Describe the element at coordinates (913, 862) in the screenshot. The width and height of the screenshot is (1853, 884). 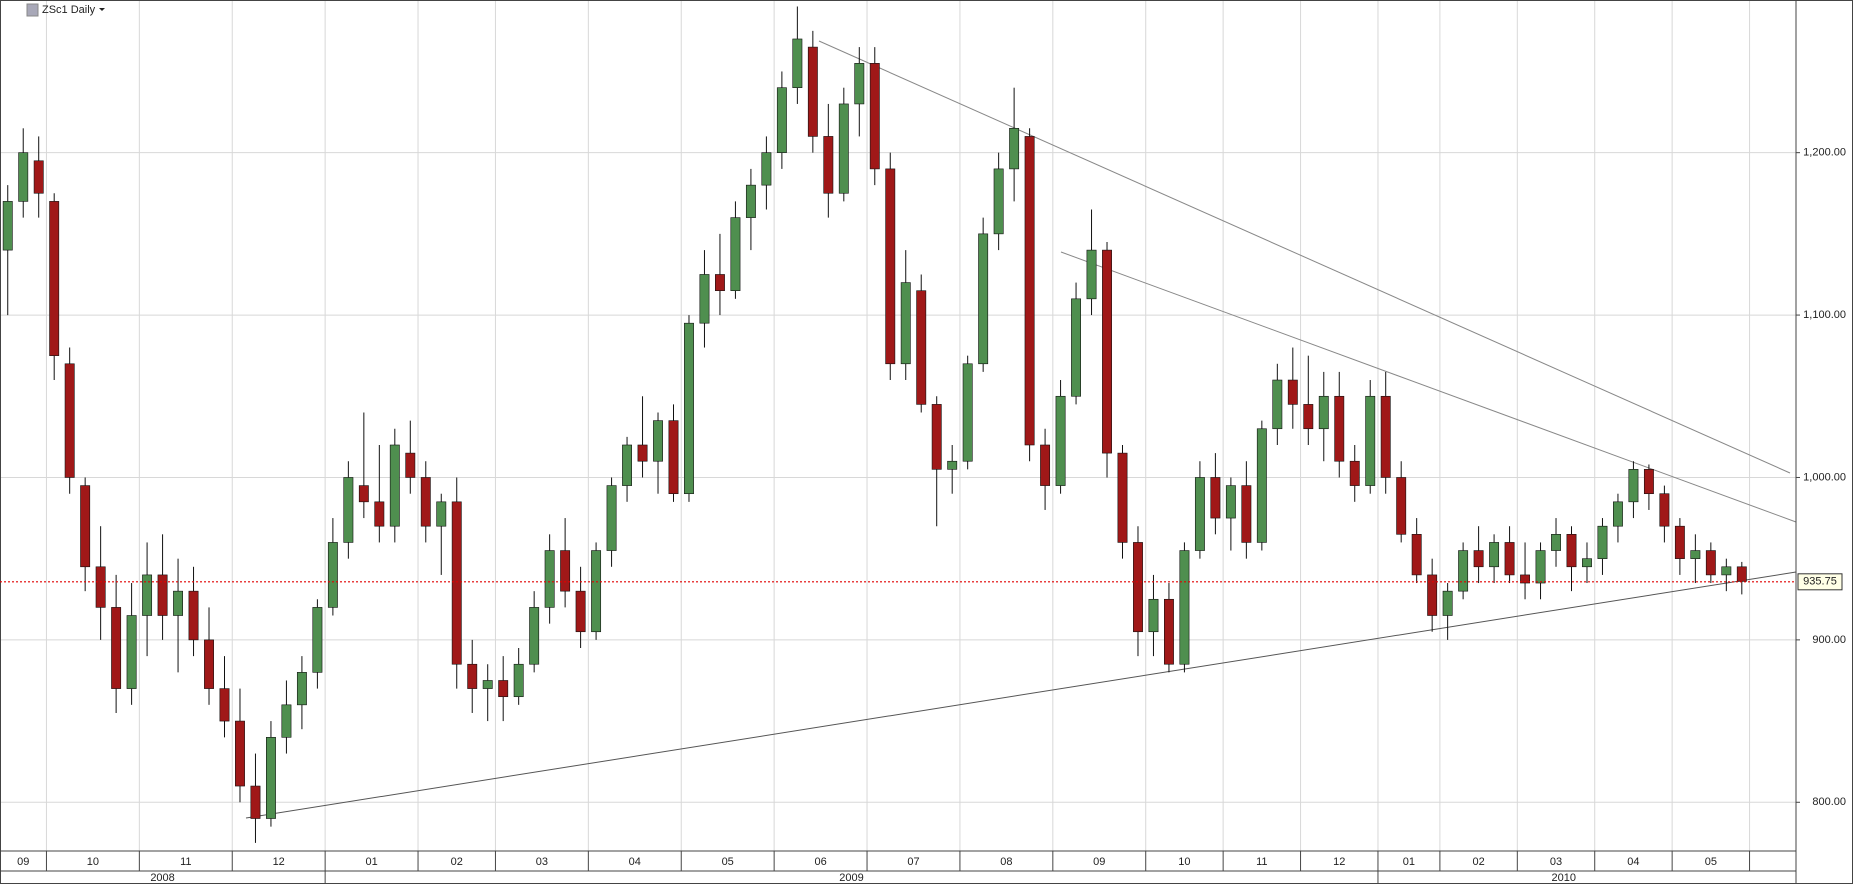
I see `x-tick-label: 07` at that location.